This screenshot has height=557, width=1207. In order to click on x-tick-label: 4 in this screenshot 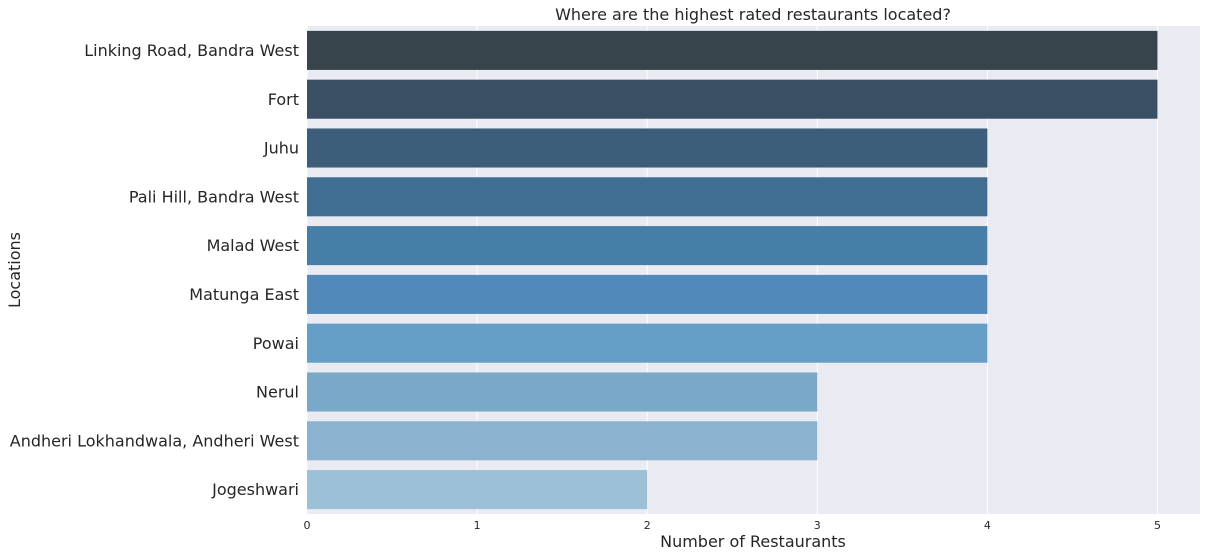, I will do `click(987, 525)`.